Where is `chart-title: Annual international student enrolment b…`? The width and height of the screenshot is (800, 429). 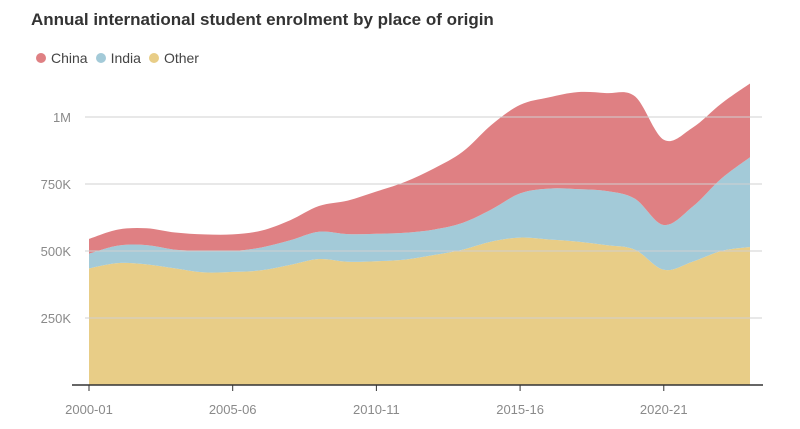
chart-title: Annual international student enrolment b… is located at coordinates (262, 19).